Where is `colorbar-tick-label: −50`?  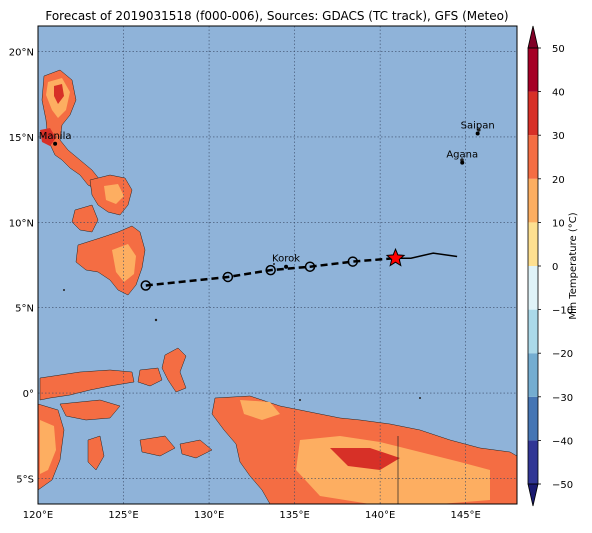 colorbar-tick-label: −50 is located at coordinates (562, 485).